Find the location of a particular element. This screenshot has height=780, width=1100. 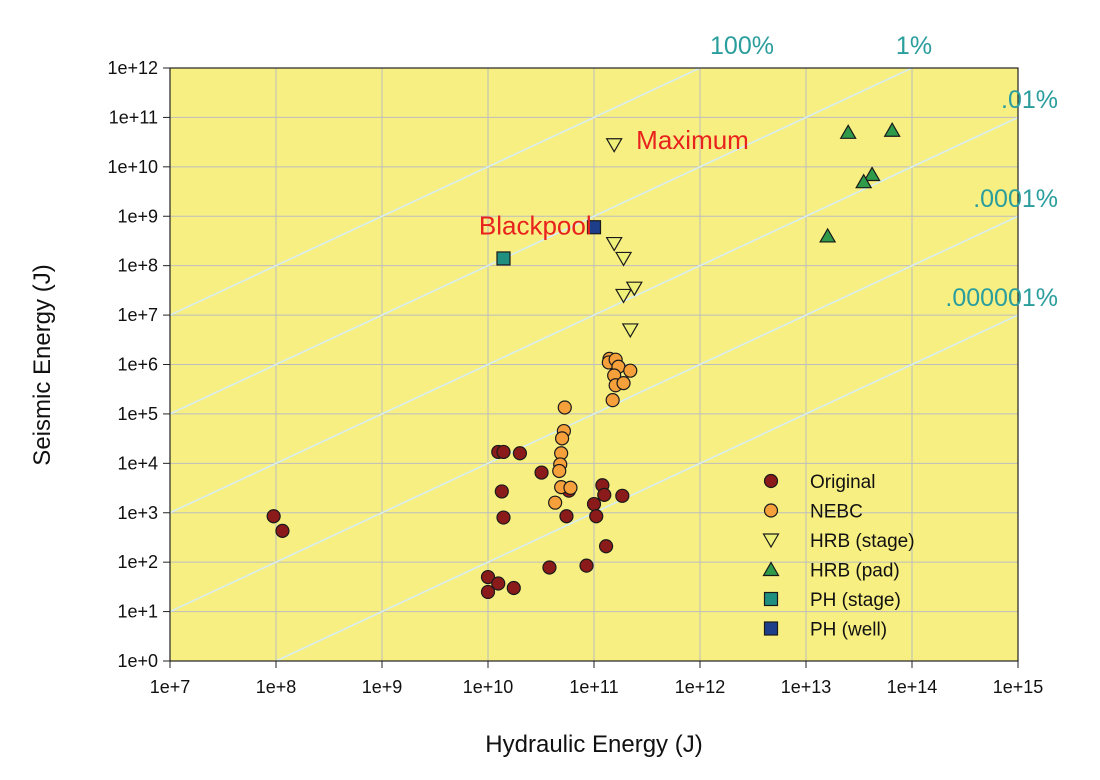

ratio-label: .0001% is located at coordinates (1015, 199).